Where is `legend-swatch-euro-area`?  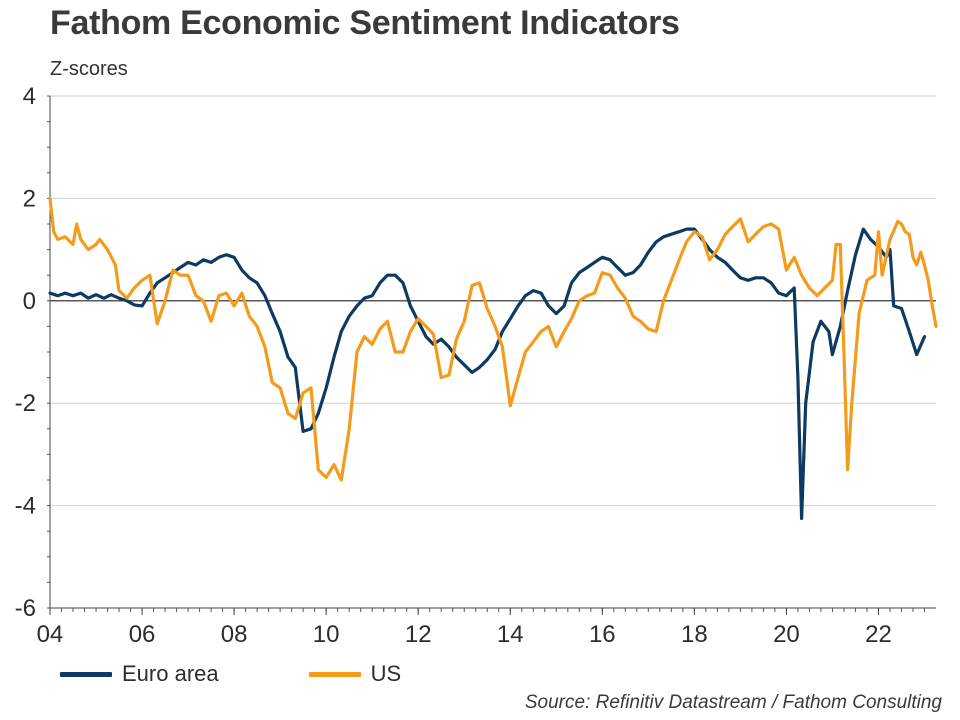 legend-swatch-euro-area is located at coordinates (86, 674).